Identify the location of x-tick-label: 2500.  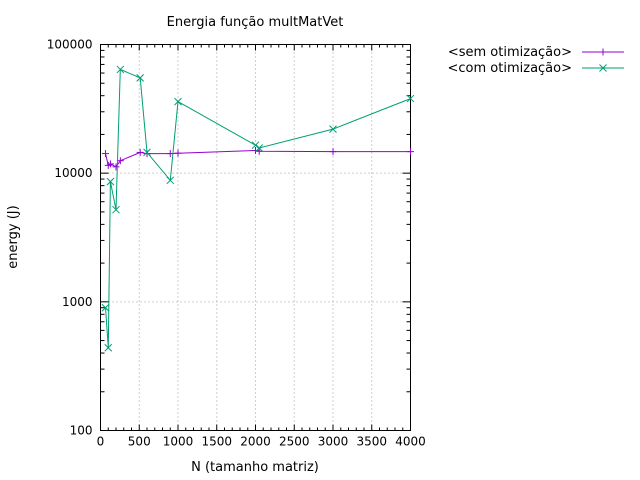
(294, 442).